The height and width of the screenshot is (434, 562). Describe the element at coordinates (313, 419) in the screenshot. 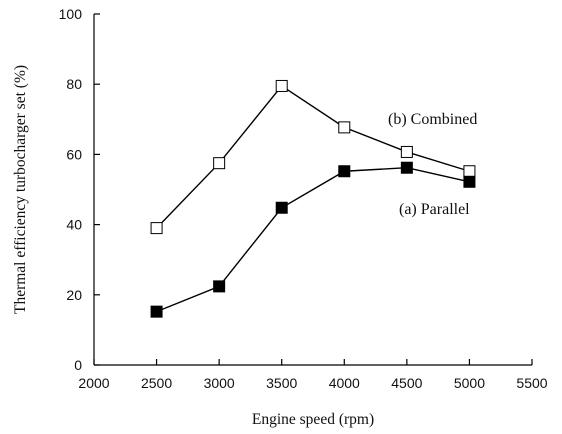

I see `x-axis-title: Engine speed (rpm)` at that location.